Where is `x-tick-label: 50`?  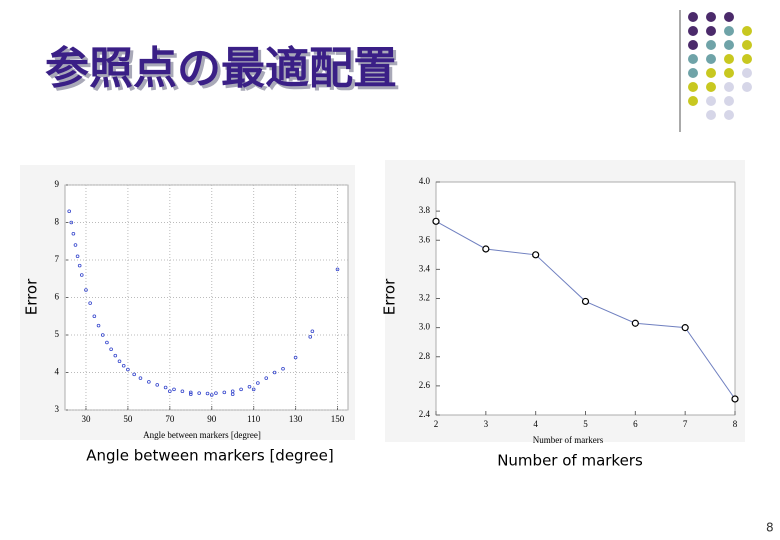
x-tick-label: 50 is located at coordinates (128, 419).